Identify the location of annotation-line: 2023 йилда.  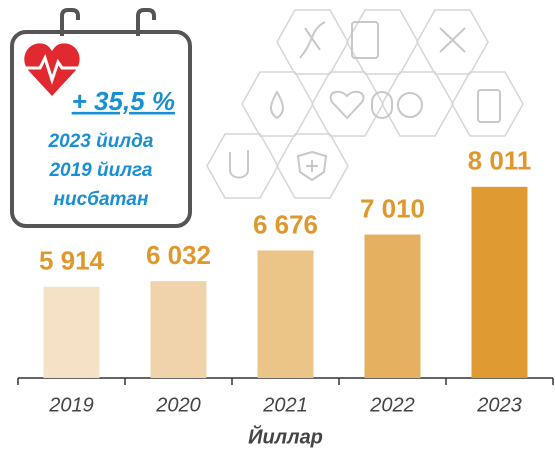
(101, 141).